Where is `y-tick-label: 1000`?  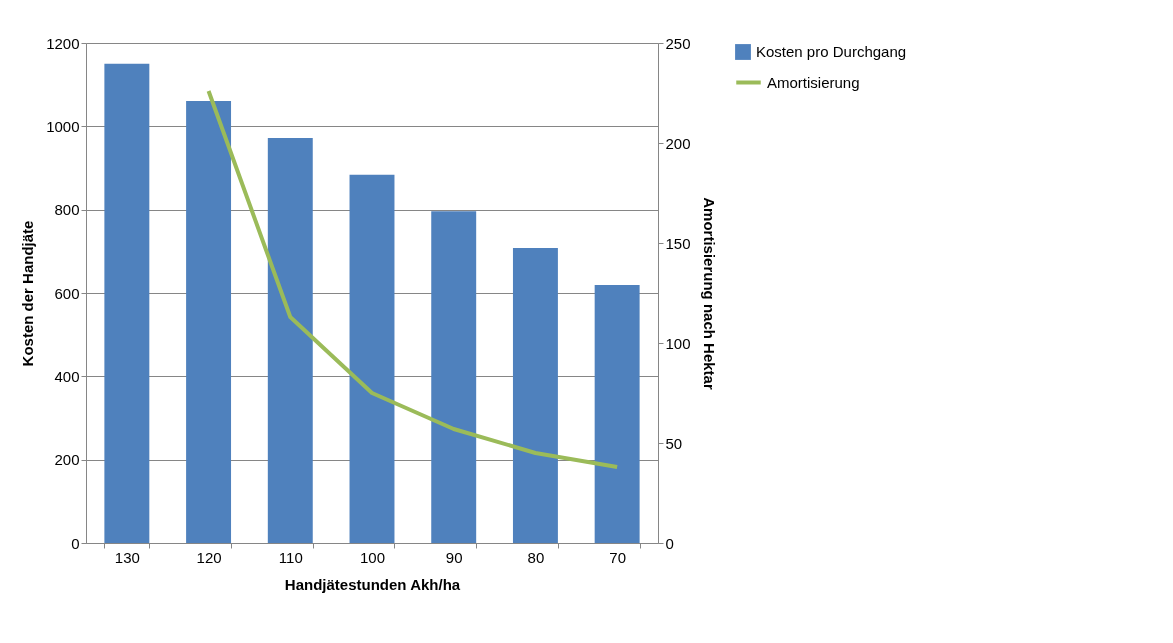
y-tick-label: 1000 is located at coordinates (63, 126).